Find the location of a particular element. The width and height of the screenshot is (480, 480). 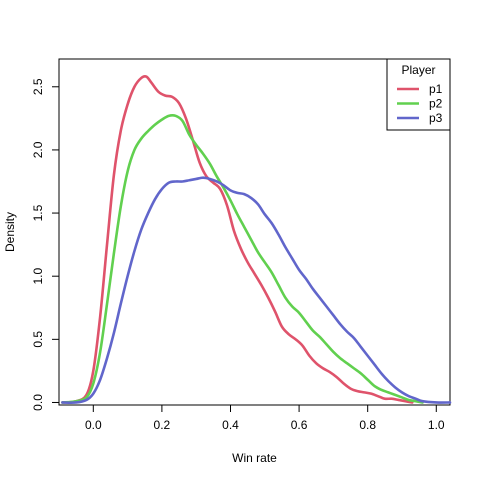

y-tick-label: 2.5 is located at coordinates (38, 86).